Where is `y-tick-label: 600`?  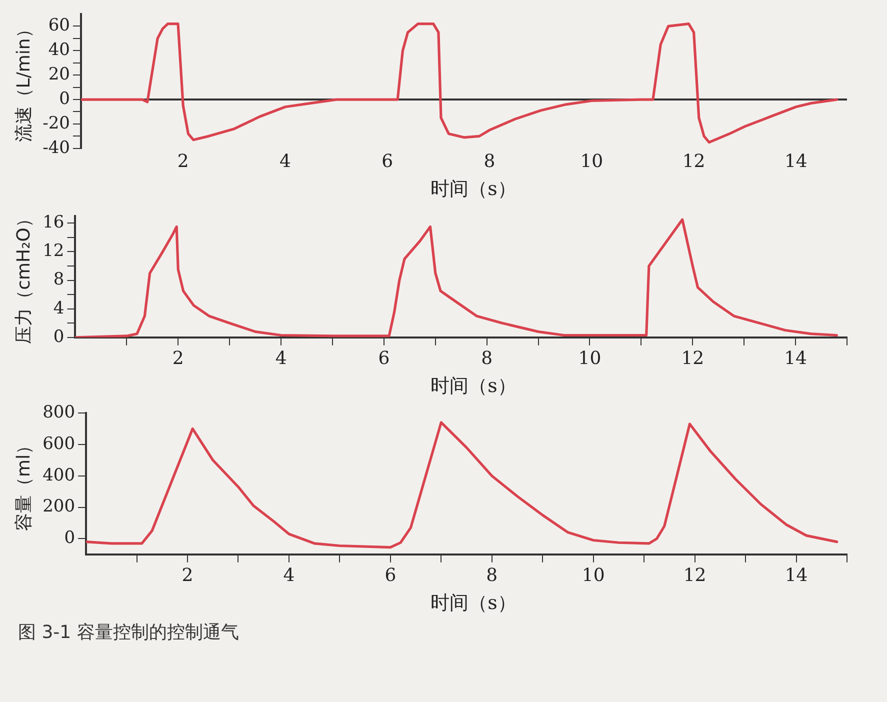
y-tick-label: 600 is located at coordinates (59, 444).